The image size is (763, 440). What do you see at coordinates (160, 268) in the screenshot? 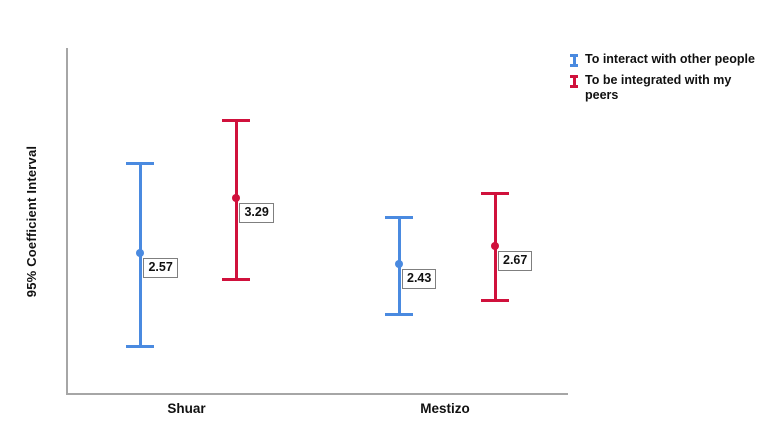
I see `value-label-shuar-interact: 2.57` at bounding box center [160, 268].